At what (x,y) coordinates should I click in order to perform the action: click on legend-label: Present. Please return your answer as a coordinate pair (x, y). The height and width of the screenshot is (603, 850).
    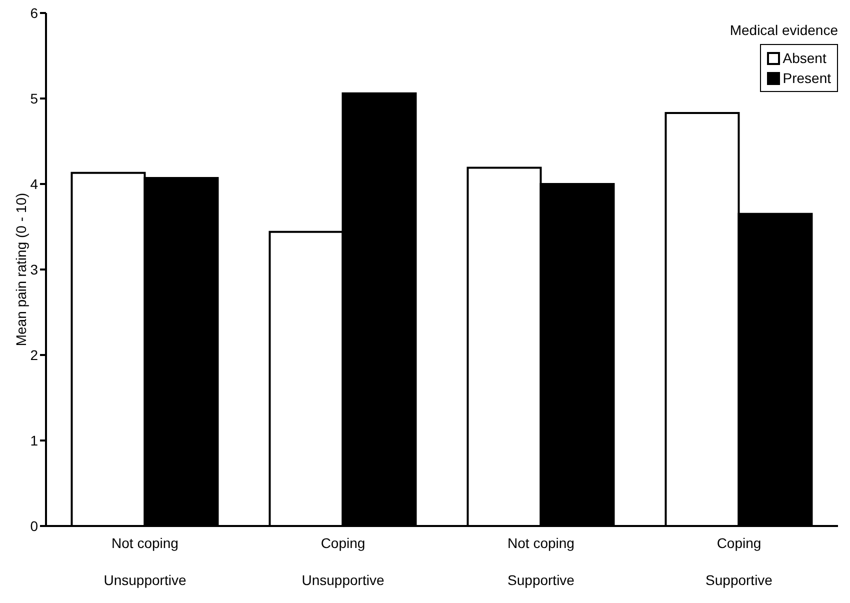
    Looking at the image, I should click on (806, 78).